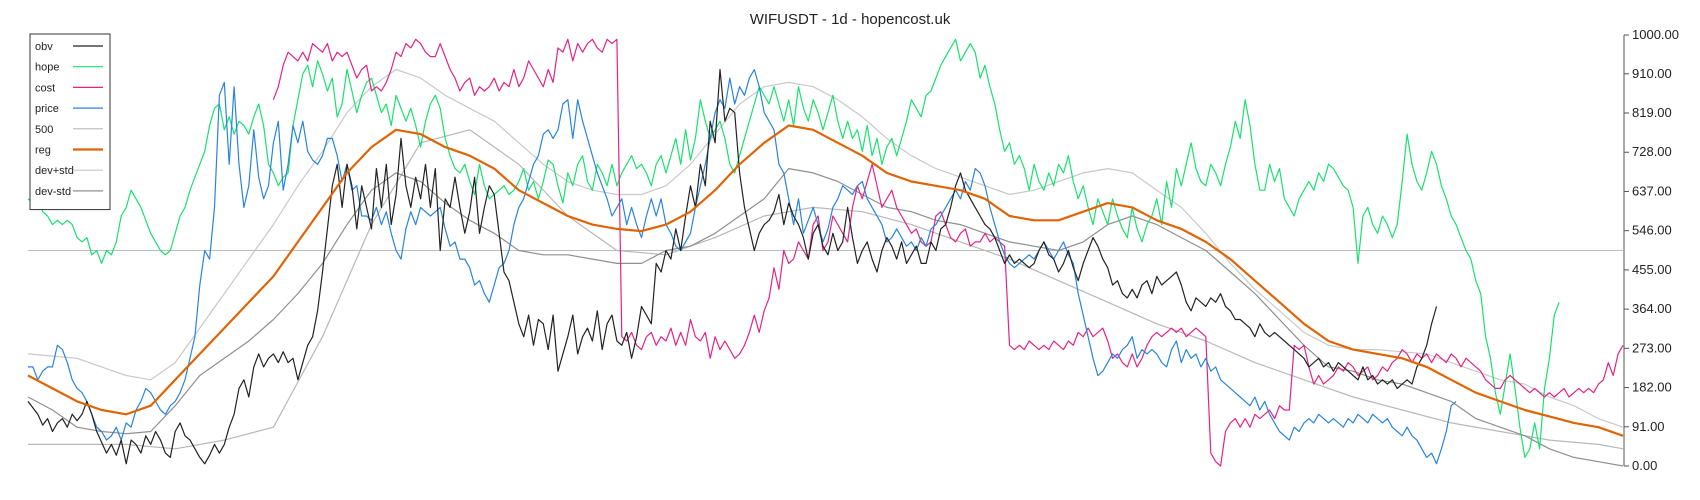  I want to click on legend-label: hope, so click(47, 68).